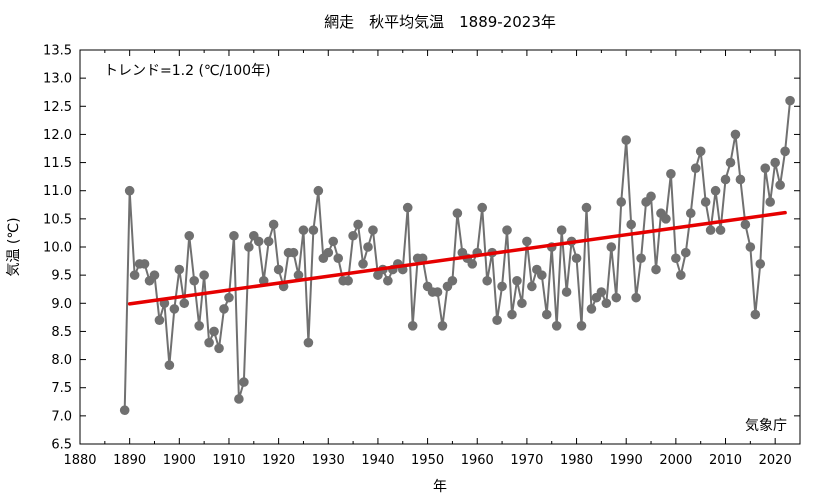 Image resolution: width=833 pixels, height=498 pixels. What do you see at coordinates (675, 460) in the screenshot?
I see `x-tick-label: 2000` at bounding box center [675, 460].